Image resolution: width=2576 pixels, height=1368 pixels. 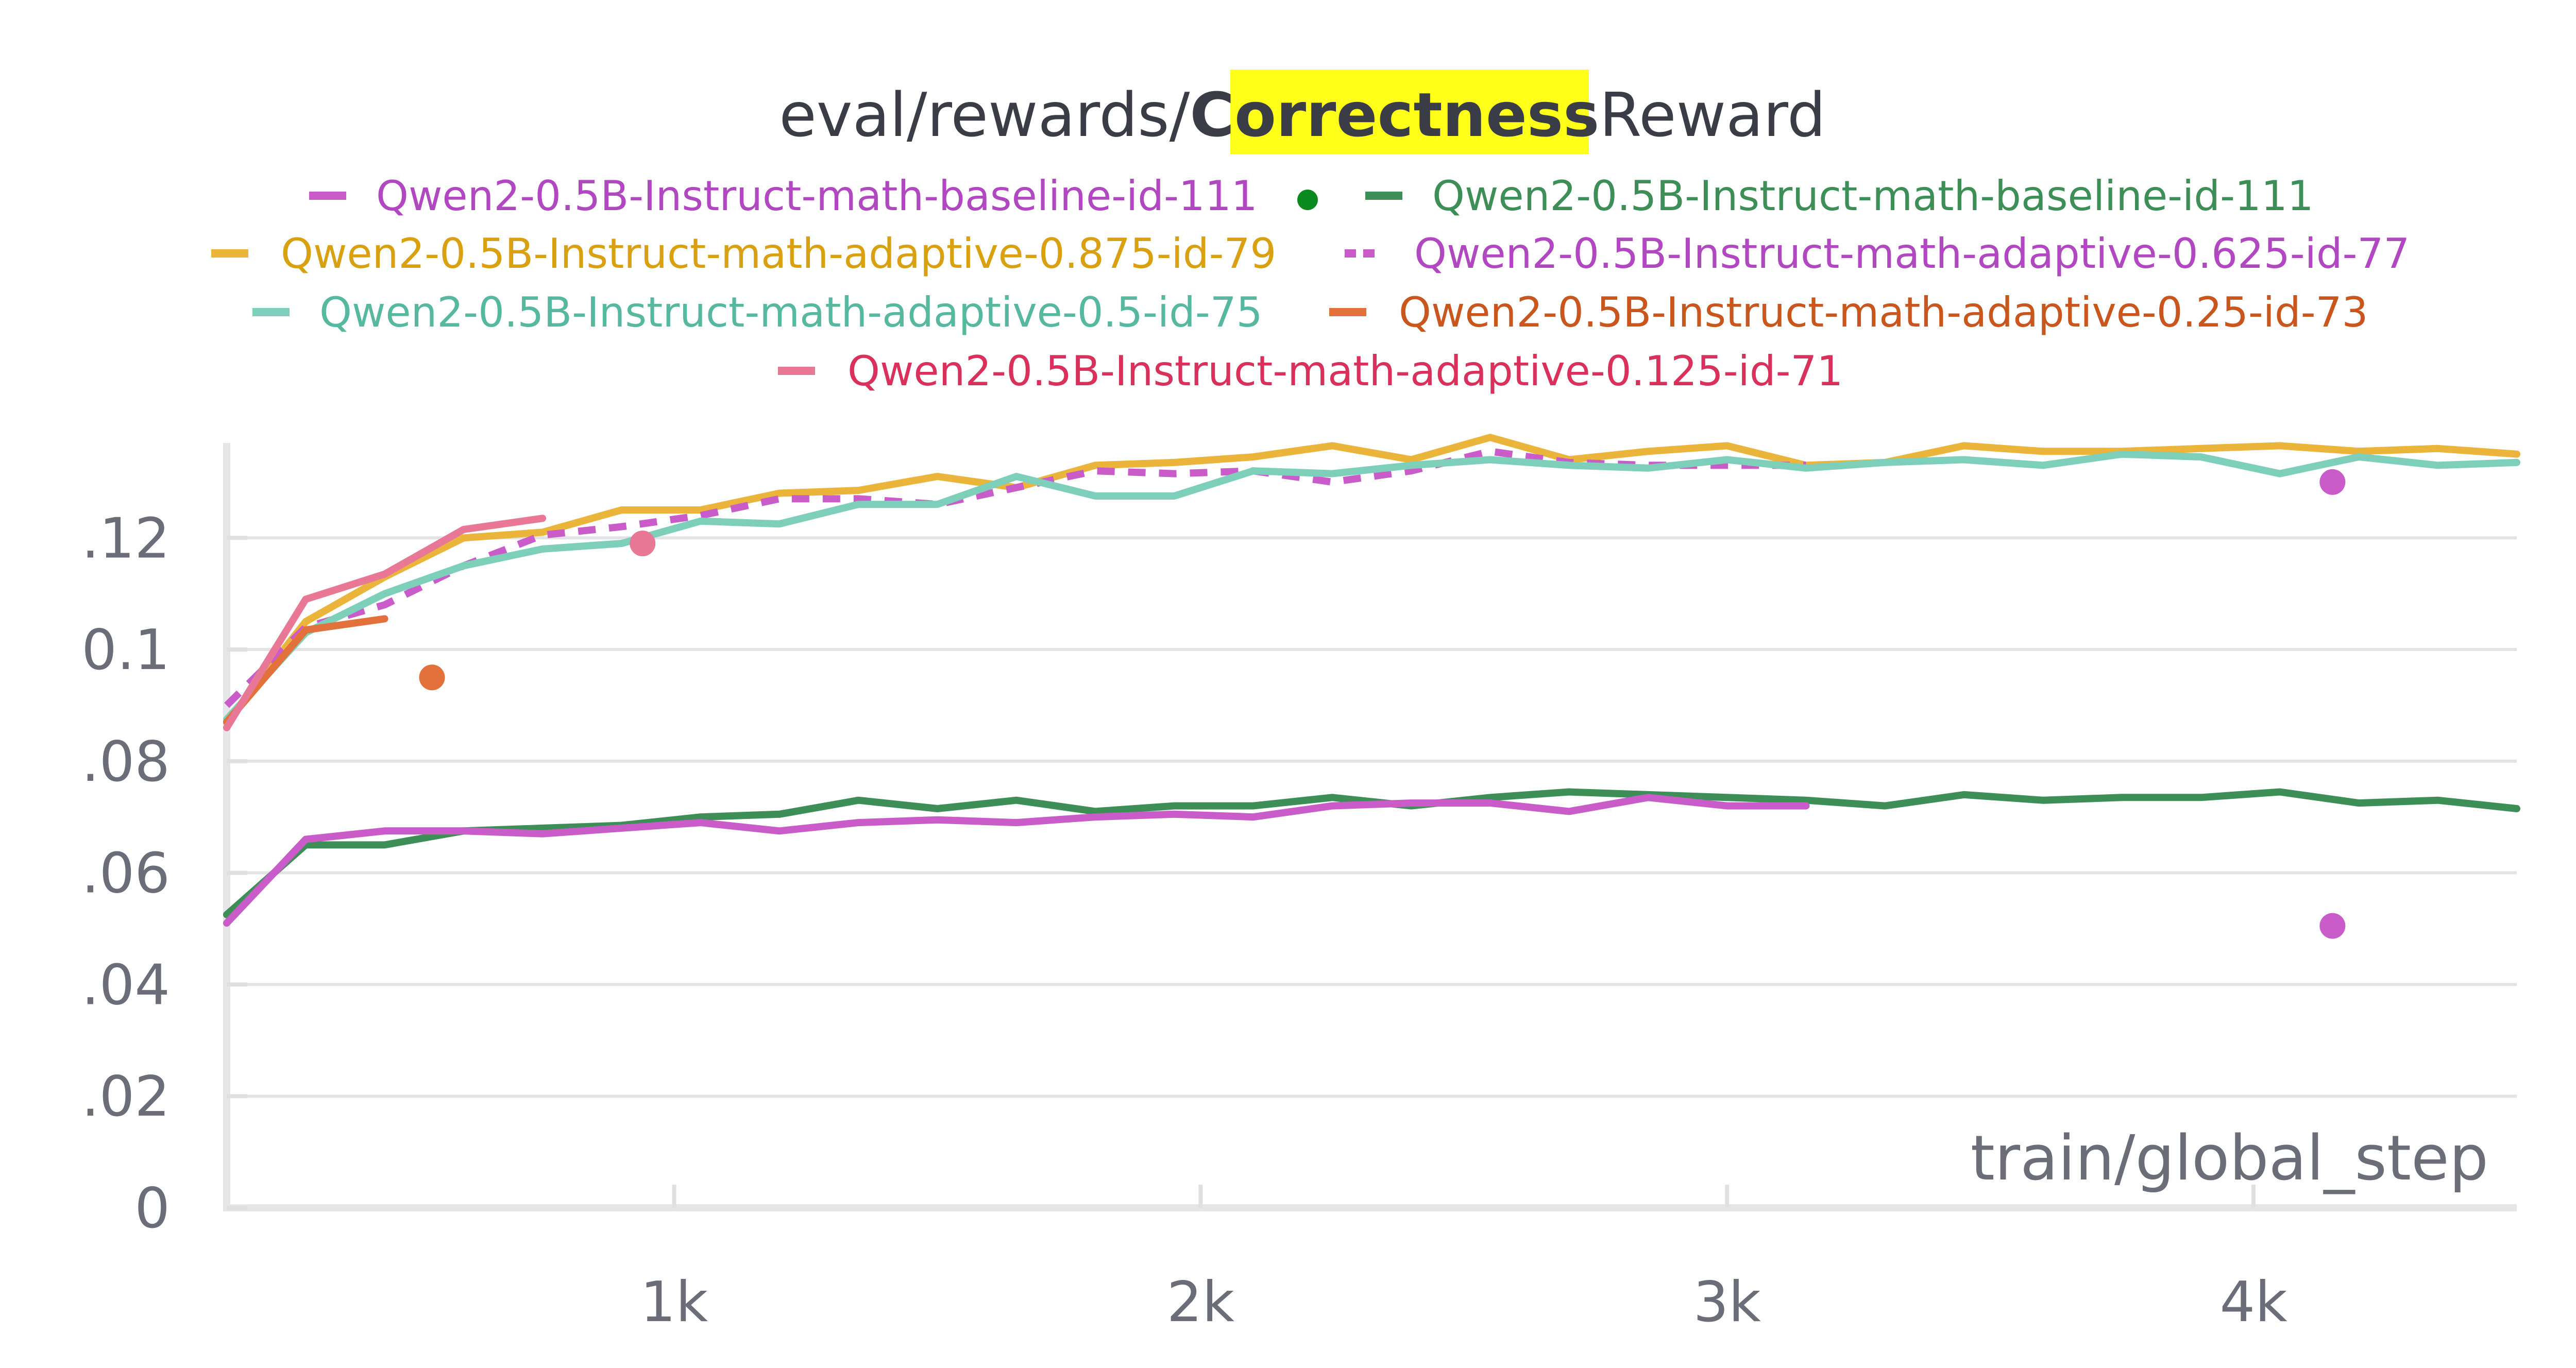 I want to click on y-tick-label: .02, so click(x=125, y=1097).